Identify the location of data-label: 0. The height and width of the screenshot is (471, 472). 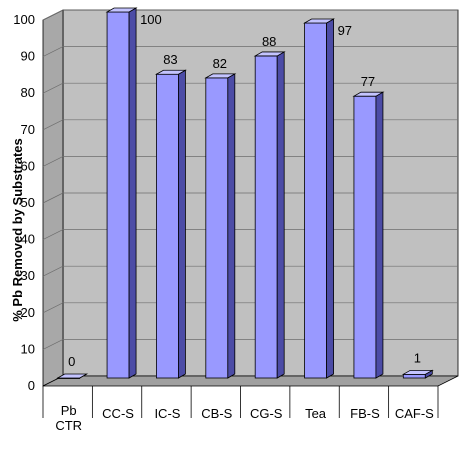
(71, 361).